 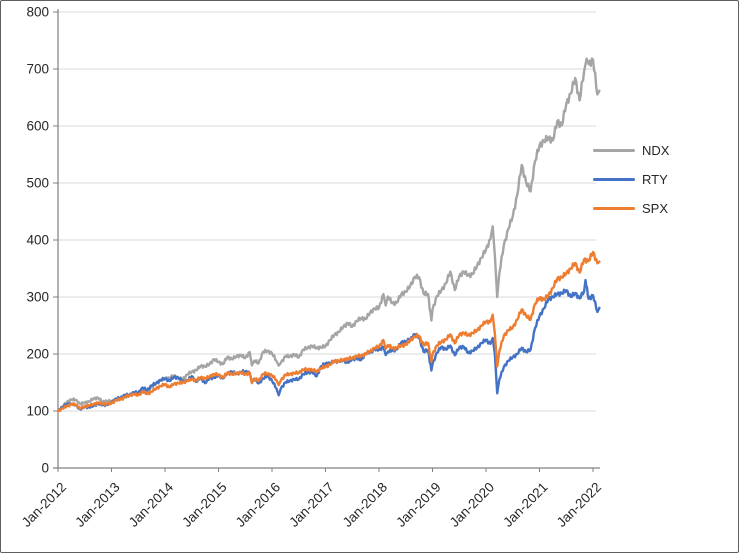 I want to click on y-axis-labels: 0 100 200 300 400 500 600 700 800, so click(x=37, y=240).